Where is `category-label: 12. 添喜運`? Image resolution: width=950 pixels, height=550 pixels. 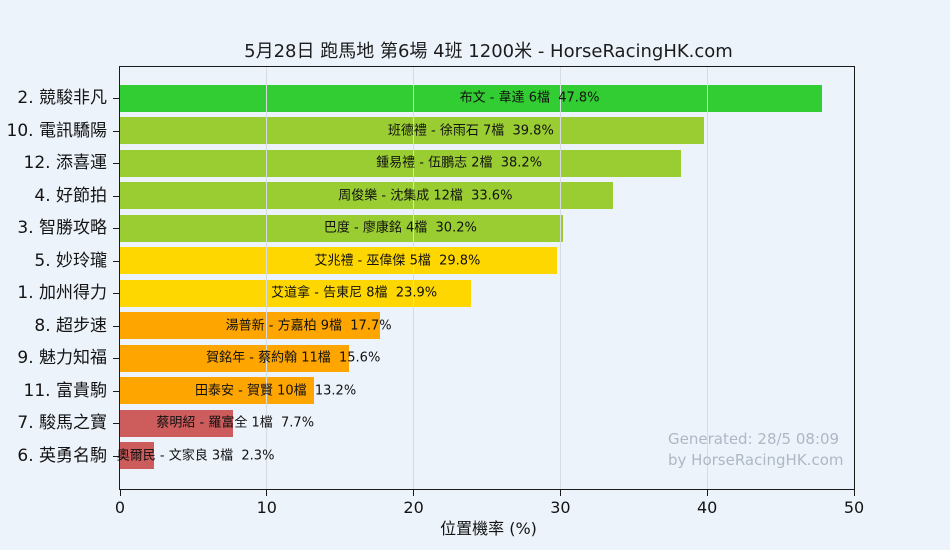
category-label: 12. 添喜運 is located at coordinates (65, 163).